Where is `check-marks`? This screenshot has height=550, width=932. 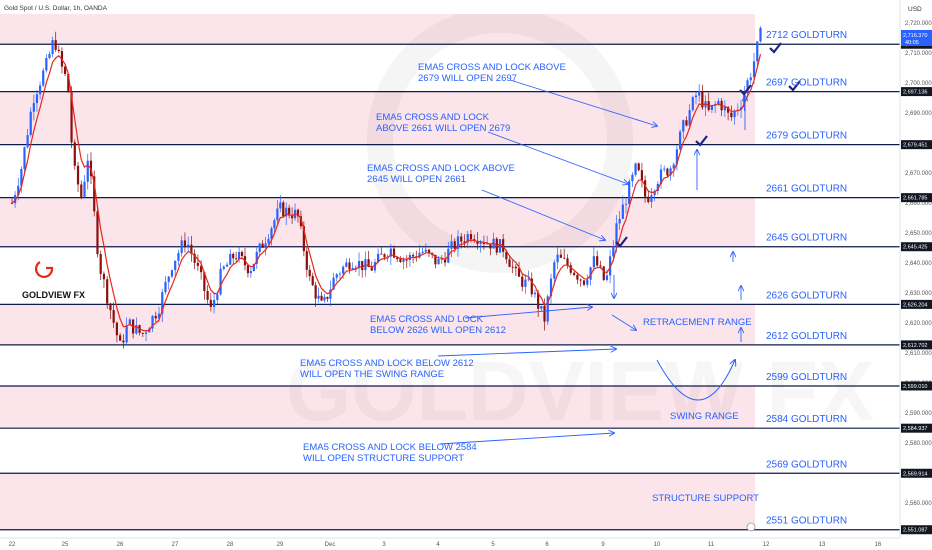
check-marks is located at coordinates (708, 145).